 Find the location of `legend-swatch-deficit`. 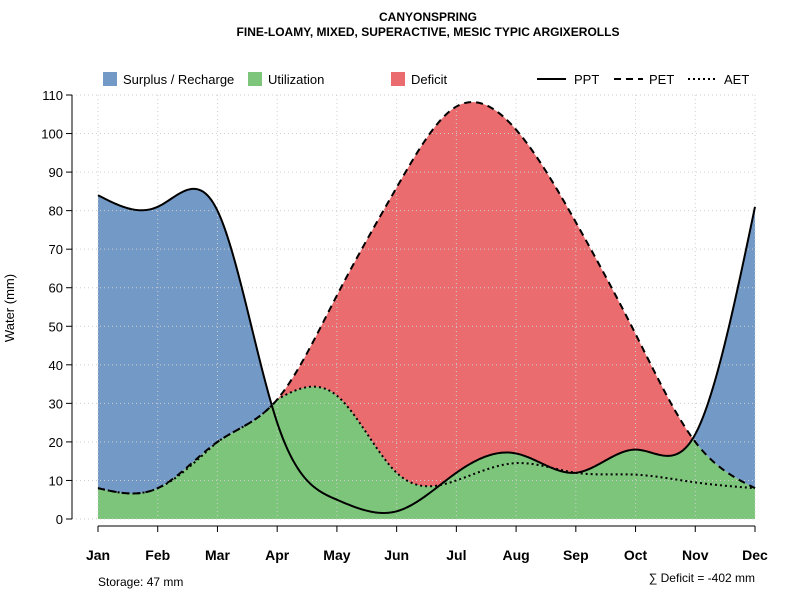

legend-swatch-deficit is located at coordinates (398, 79).